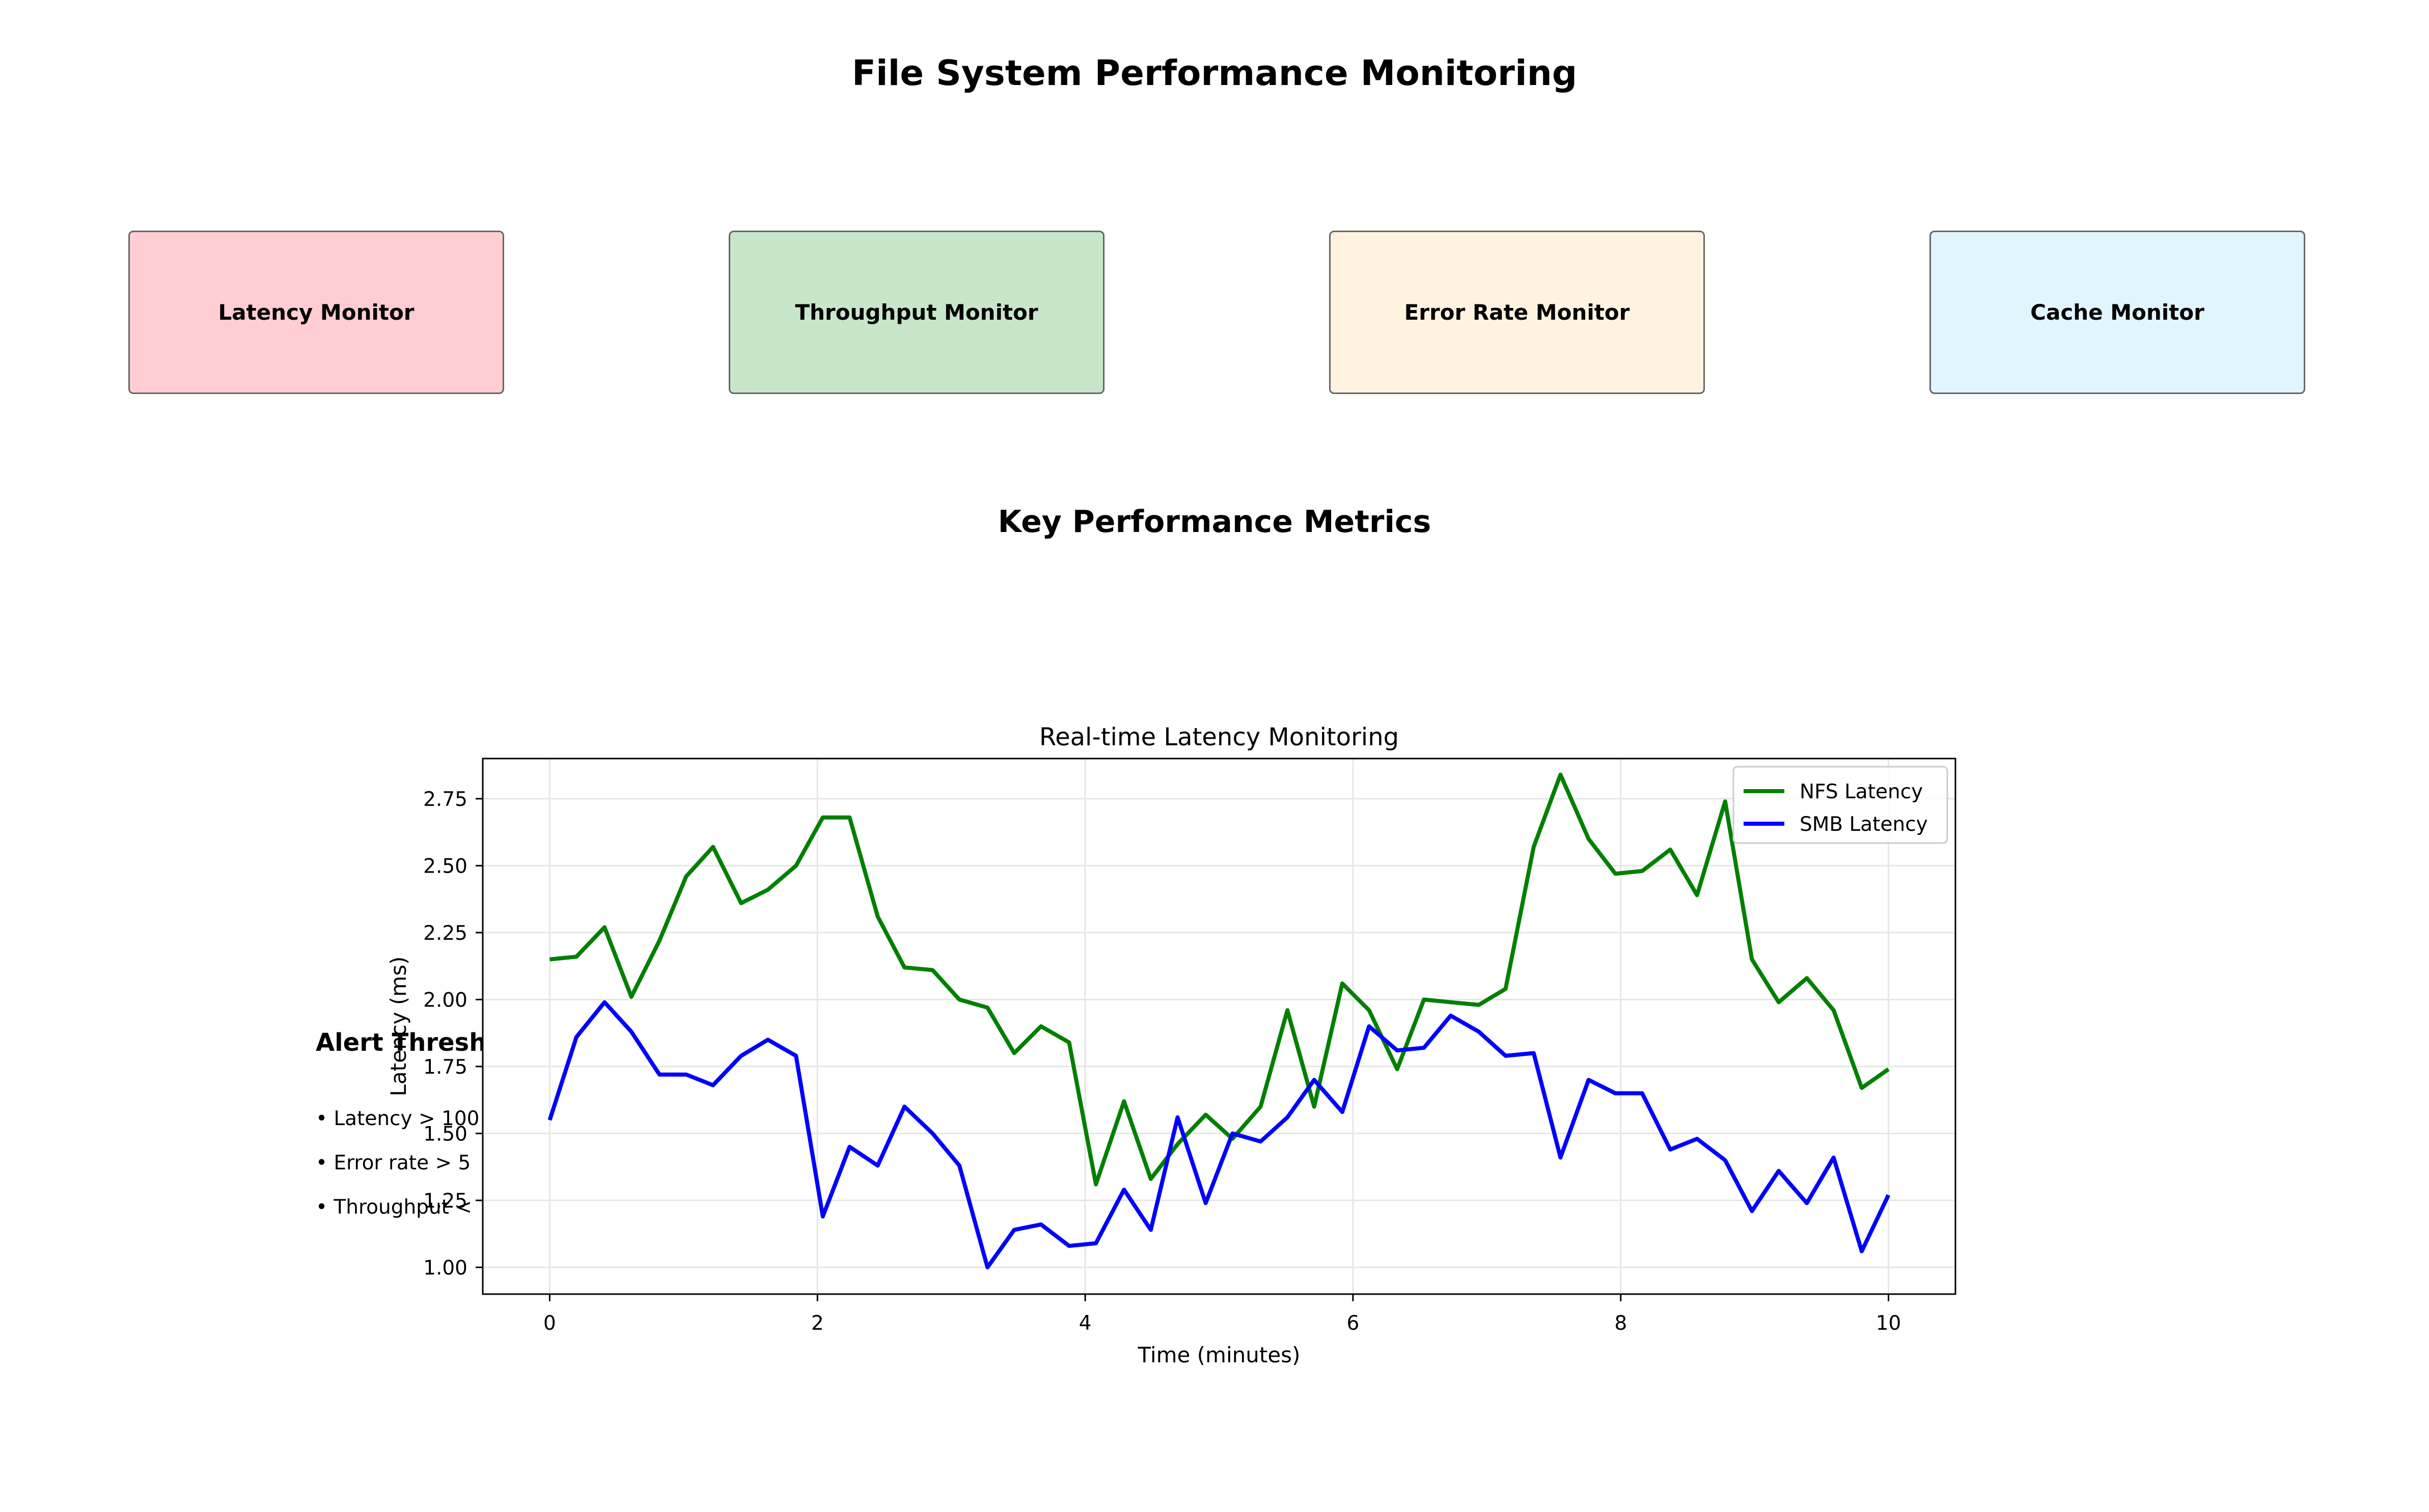  I want to click on x-tick-label: 10, so click(1888, 1323).